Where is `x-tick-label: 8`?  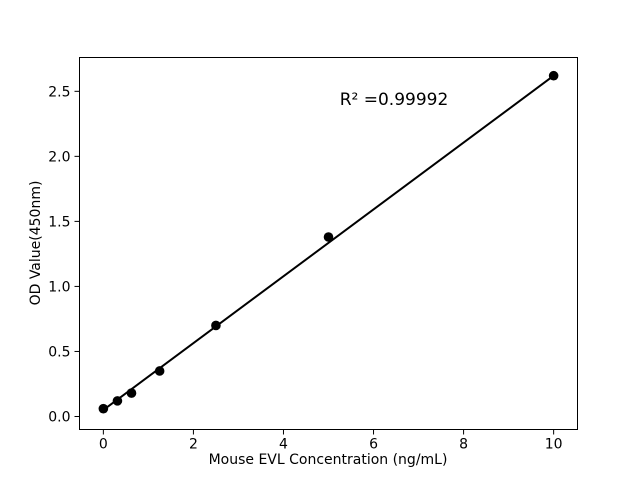 x-tick-label: 8 is located at coordinates (463, 445).